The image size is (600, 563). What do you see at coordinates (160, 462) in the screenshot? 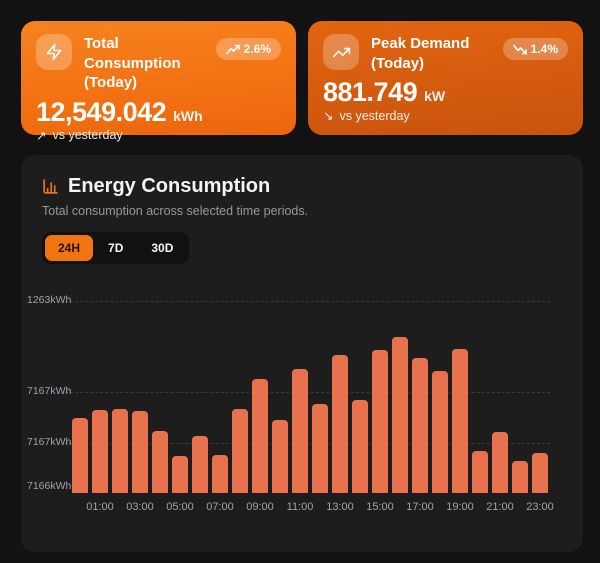
I see `bar-04:00` at bounding box center [160, 462].